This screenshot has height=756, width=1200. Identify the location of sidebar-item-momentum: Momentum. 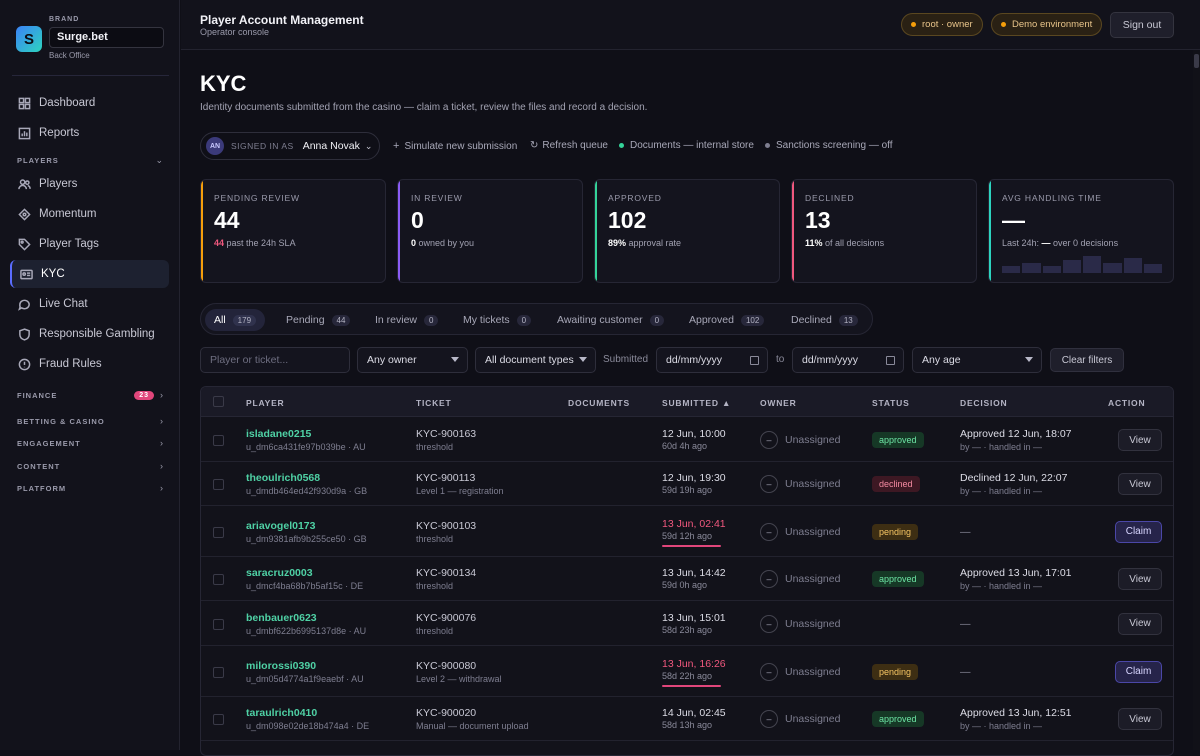
(89, 214).